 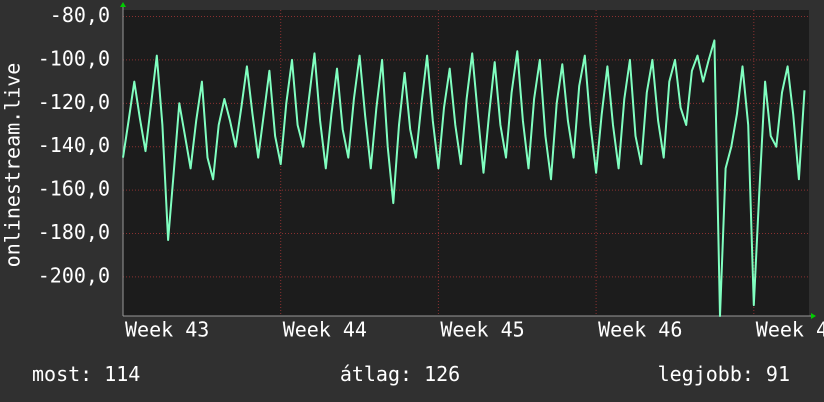 What do you see at coordinates (74, 145) in the screenshot?
I see `y-tick-label: -140,0` at bounding box center [74, 145].